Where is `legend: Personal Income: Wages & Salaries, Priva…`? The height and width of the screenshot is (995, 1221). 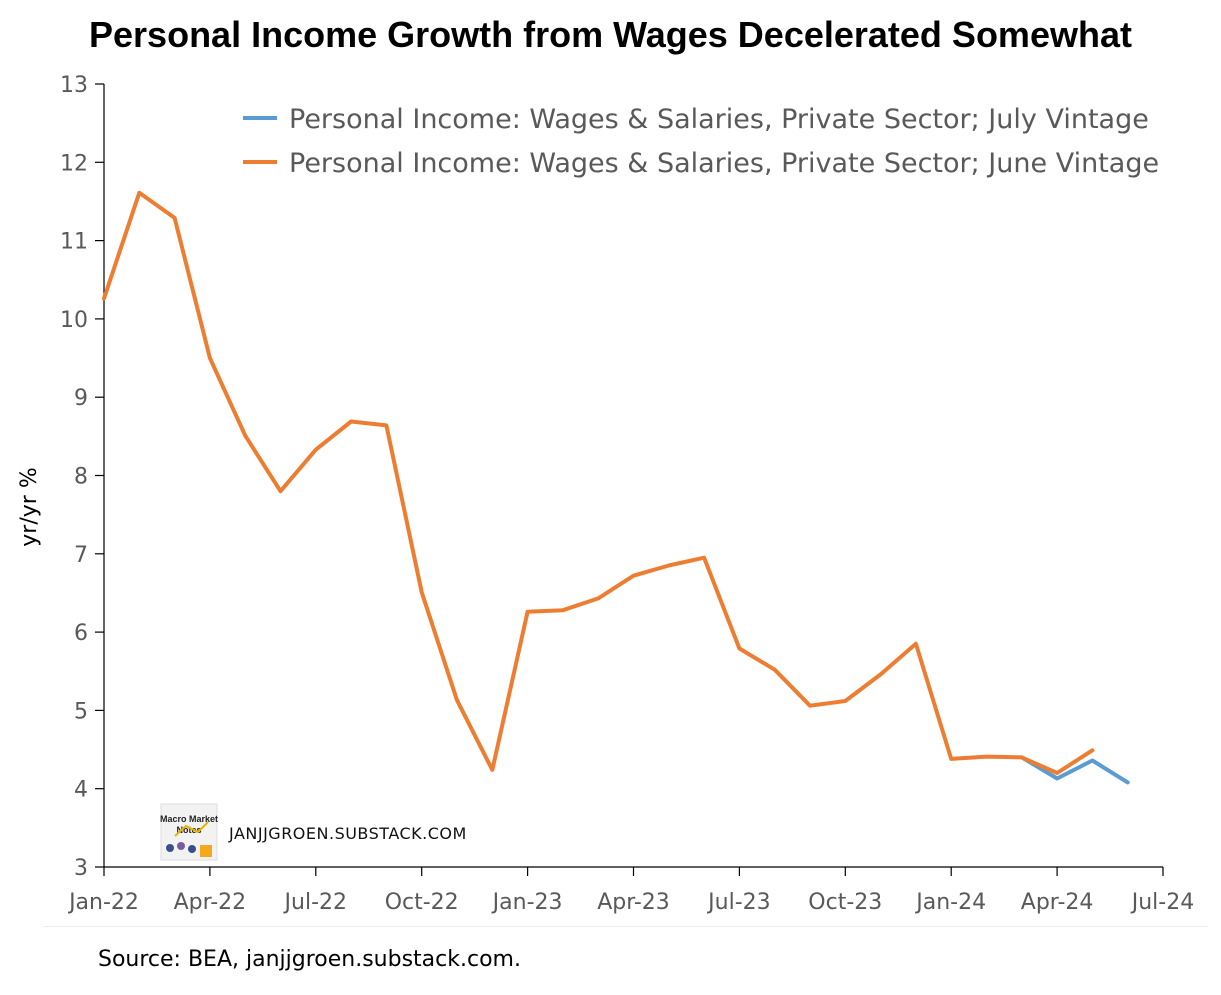 legend: Personal Income: Wages & Salaries, Priva… is located at coordinates (701, 141).